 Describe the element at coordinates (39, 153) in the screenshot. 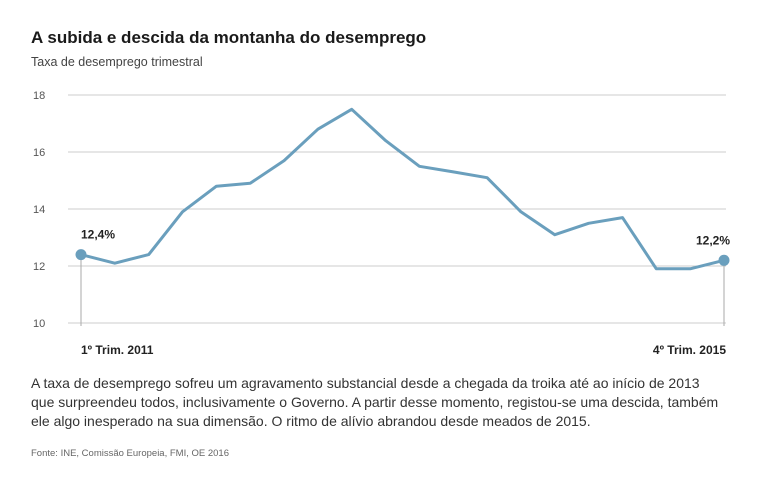

I see `y-tick-label-16: 16` at that location.